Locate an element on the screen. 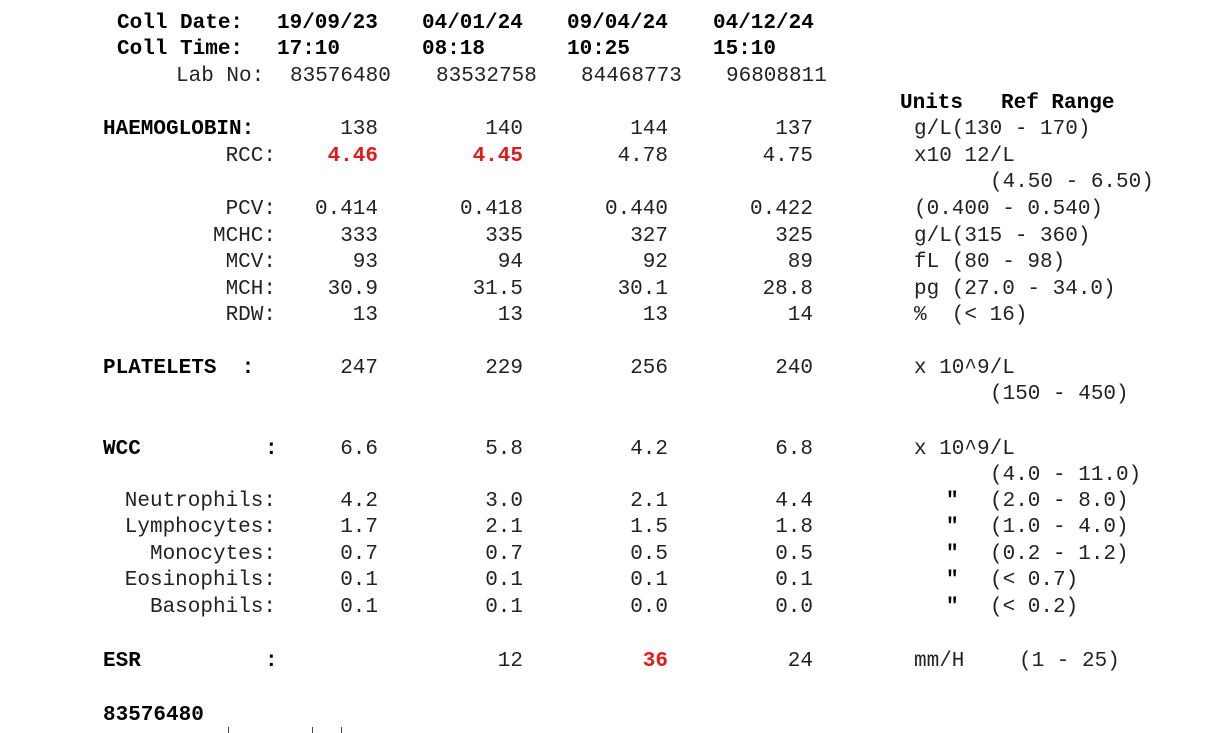 This screenshot has height=733, width=1217. result-value: 28.8 is located at coordinates (787, 289).